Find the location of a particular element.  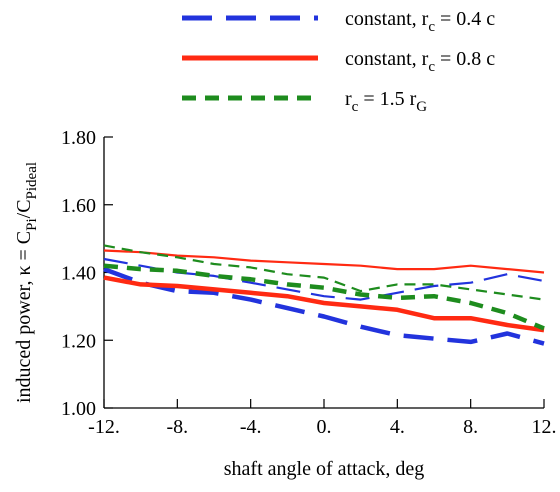

y-tick-label: 1.40 is located at coordinates (78, 274).